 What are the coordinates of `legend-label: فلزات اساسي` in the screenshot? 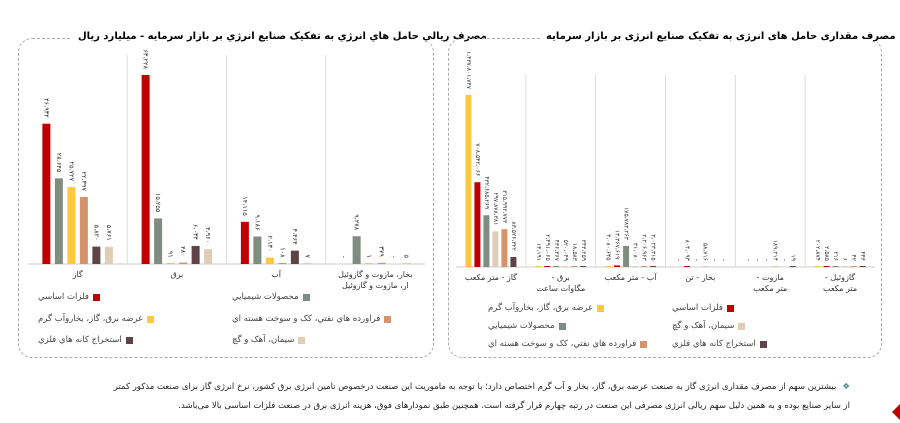 It's located at (63, 297).